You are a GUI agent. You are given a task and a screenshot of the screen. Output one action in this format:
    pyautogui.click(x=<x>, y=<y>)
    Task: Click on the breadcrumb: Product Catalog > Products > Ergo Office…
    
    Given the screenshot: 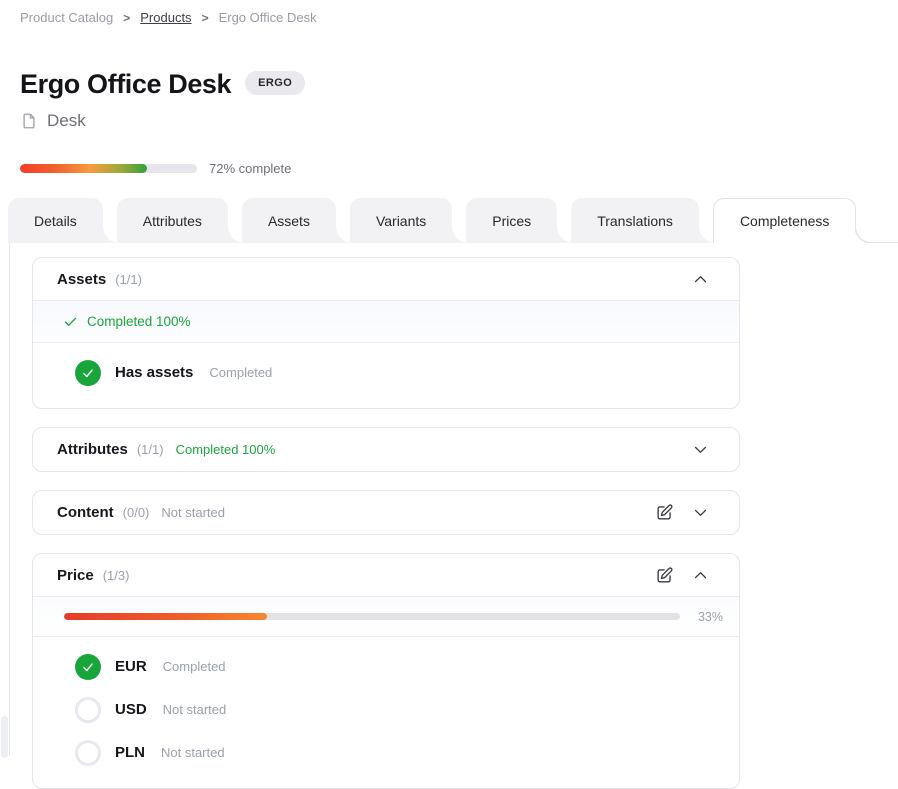 What is the action you would take?
    pyautogui.click(x=449, y=12)
    